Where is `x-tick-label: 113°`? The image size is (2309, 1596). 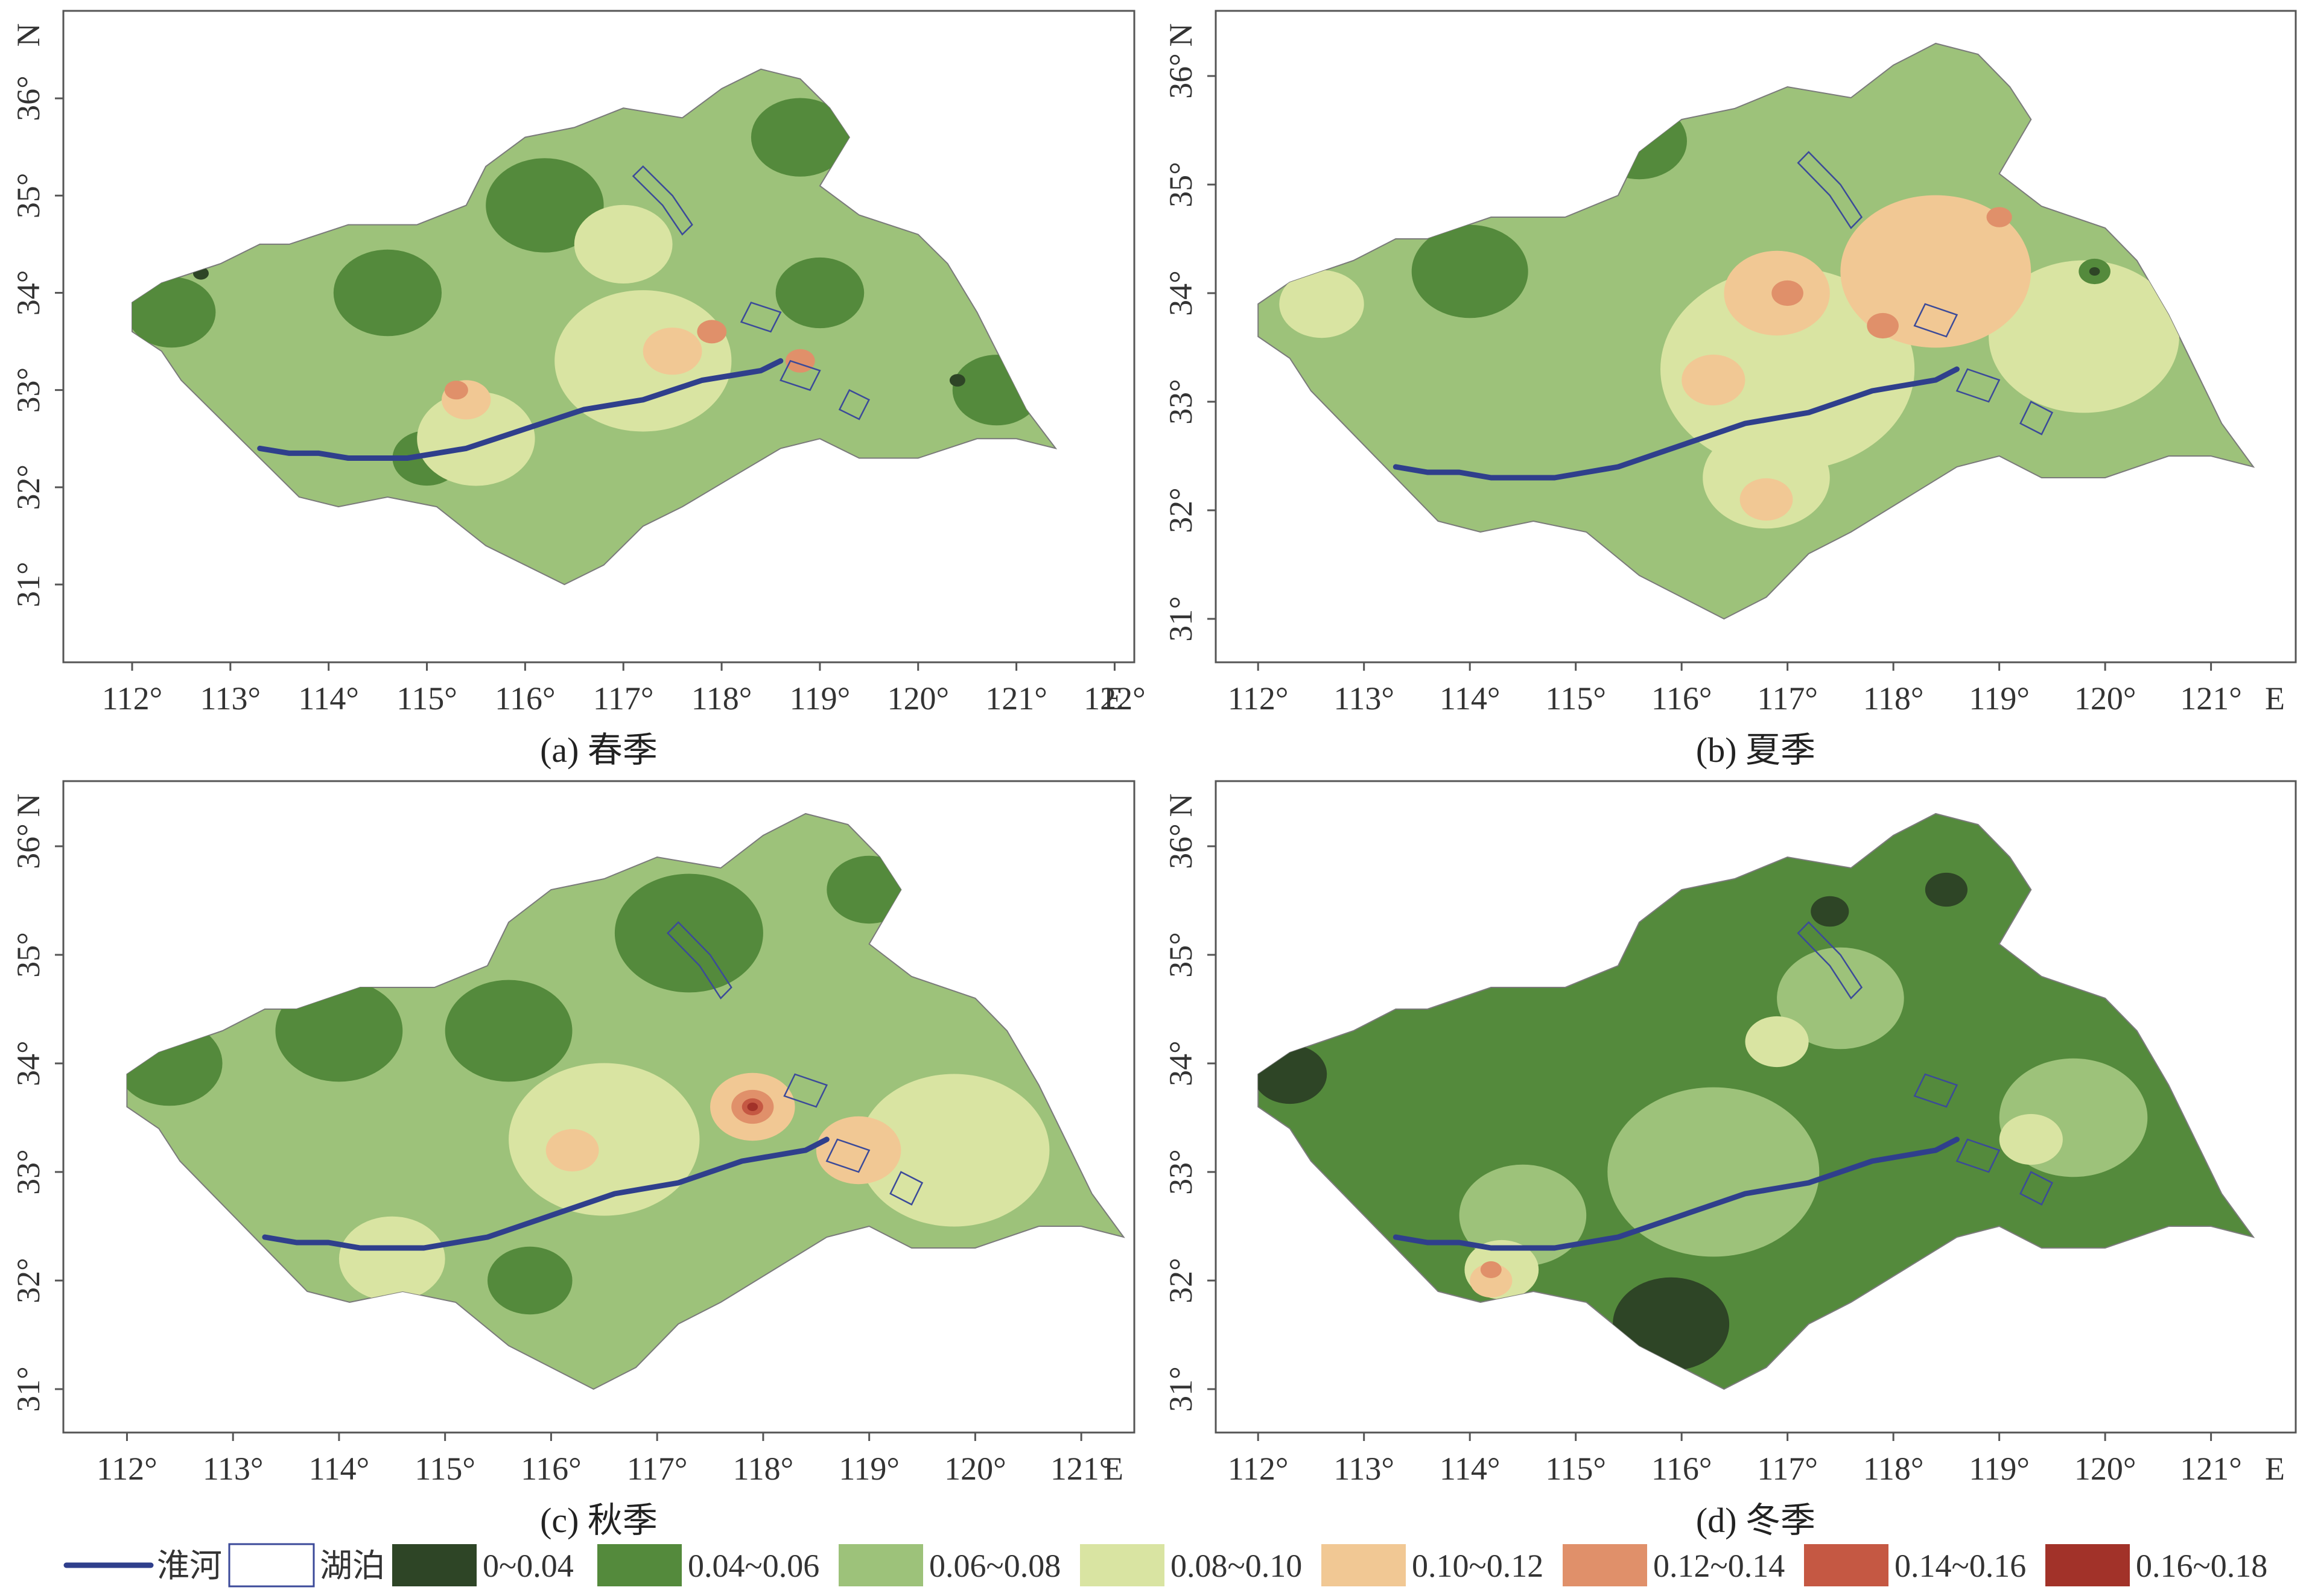 x-tick-label: 113° is located at coordinates (230, 698).